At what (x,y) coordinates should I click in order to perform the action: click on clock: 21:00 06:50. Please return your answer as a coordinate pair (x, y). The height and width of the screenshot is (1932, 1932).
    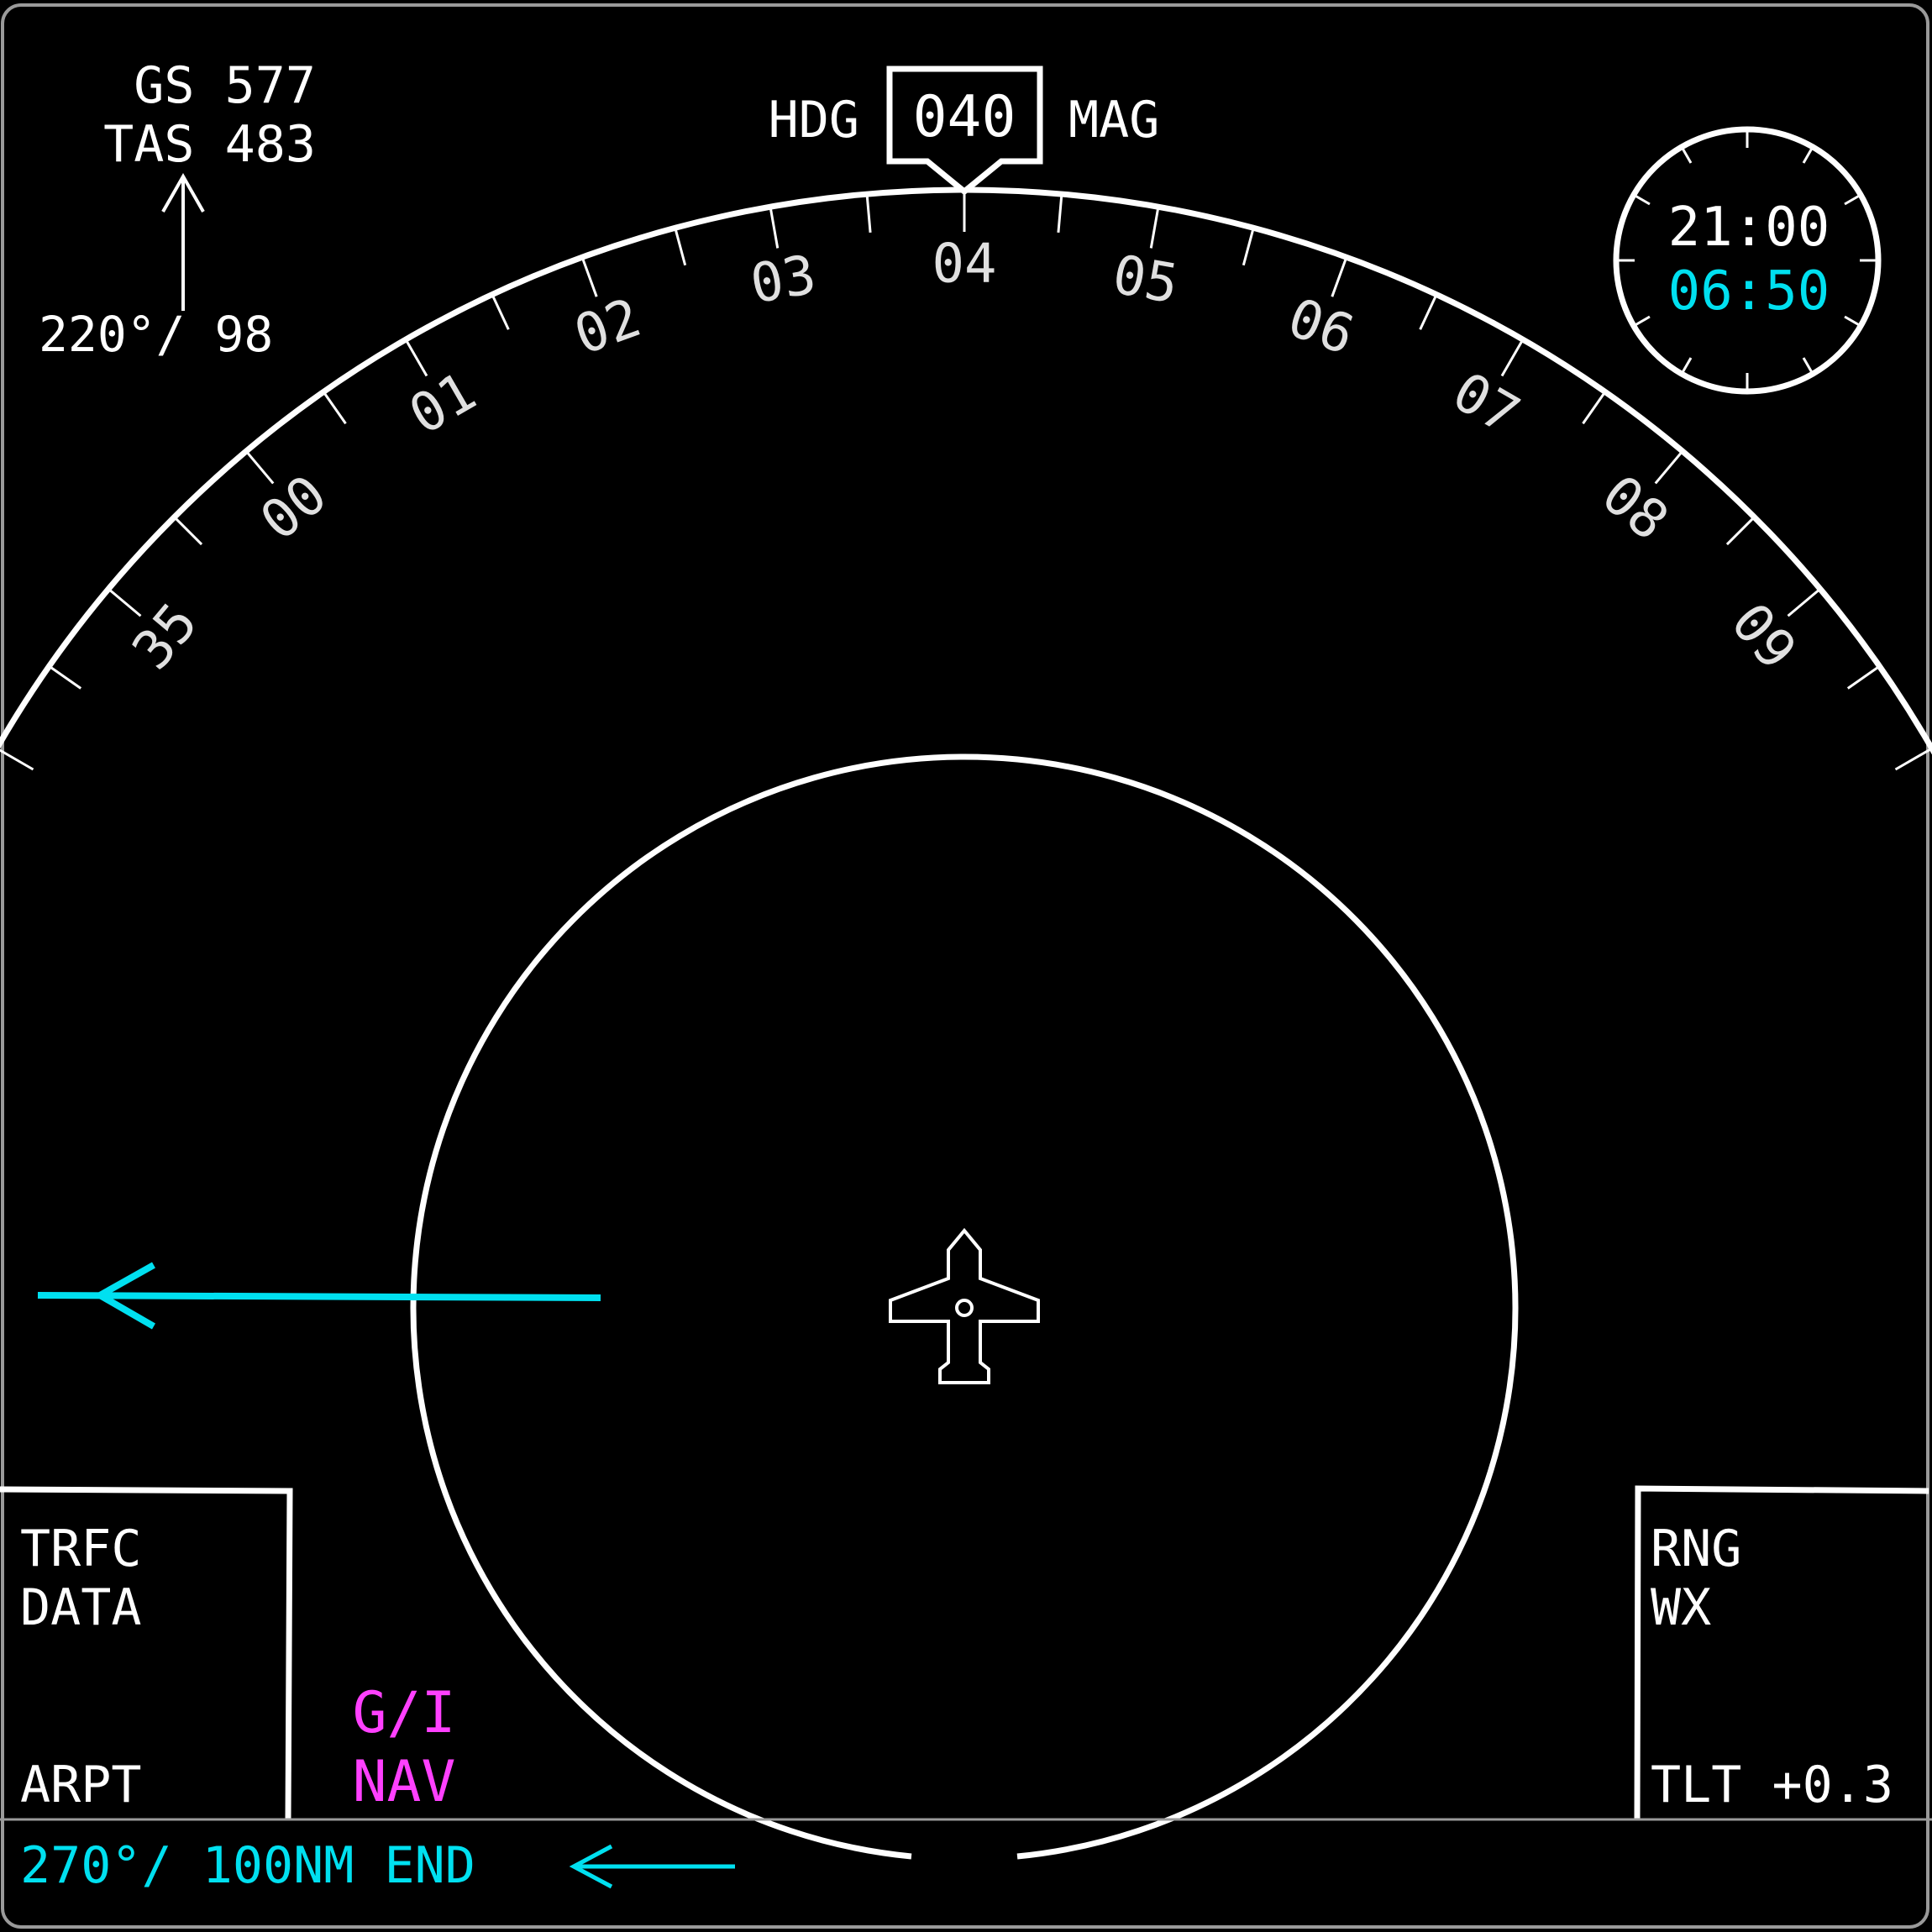
    Looking at the image, I should click on (1747, 260).